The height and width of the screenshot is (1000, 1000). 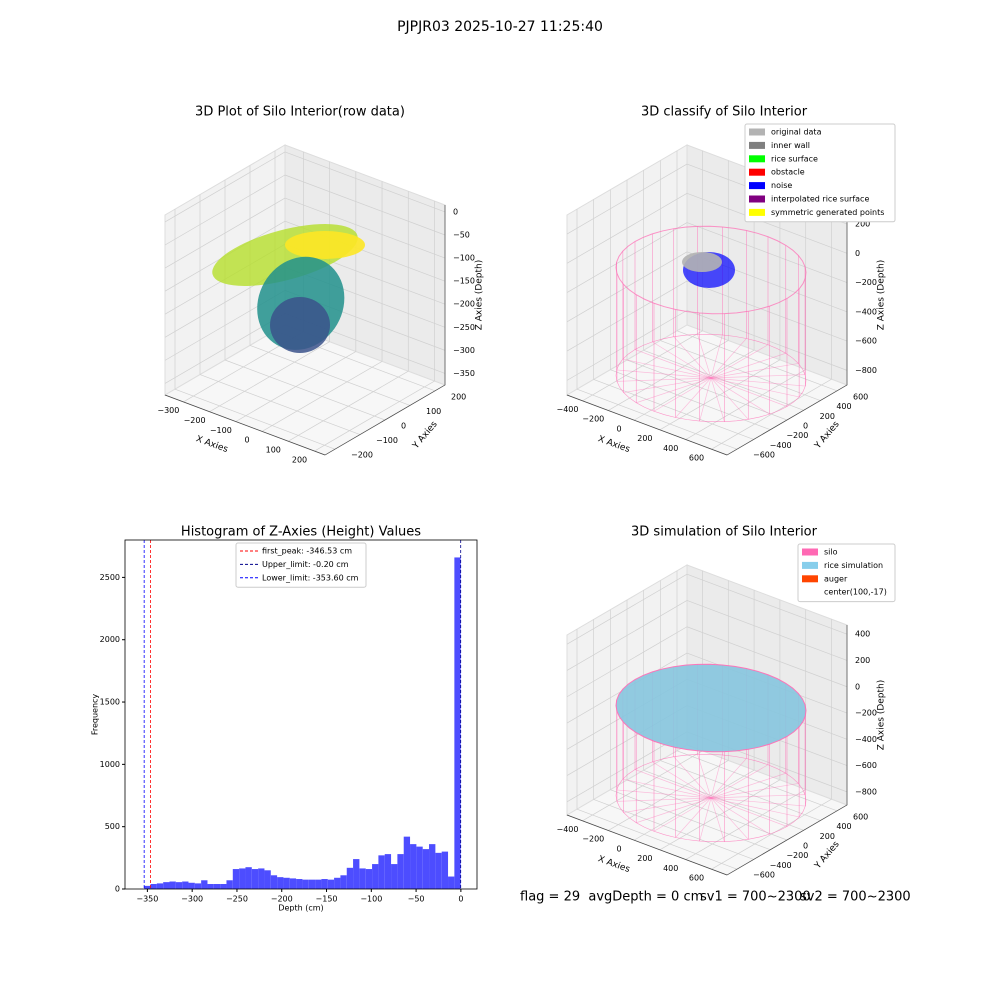 What do you see at coordinates (670, 448) in the screenshot?
I see `x-tick-label: 400` at bounding box center [670, 448].